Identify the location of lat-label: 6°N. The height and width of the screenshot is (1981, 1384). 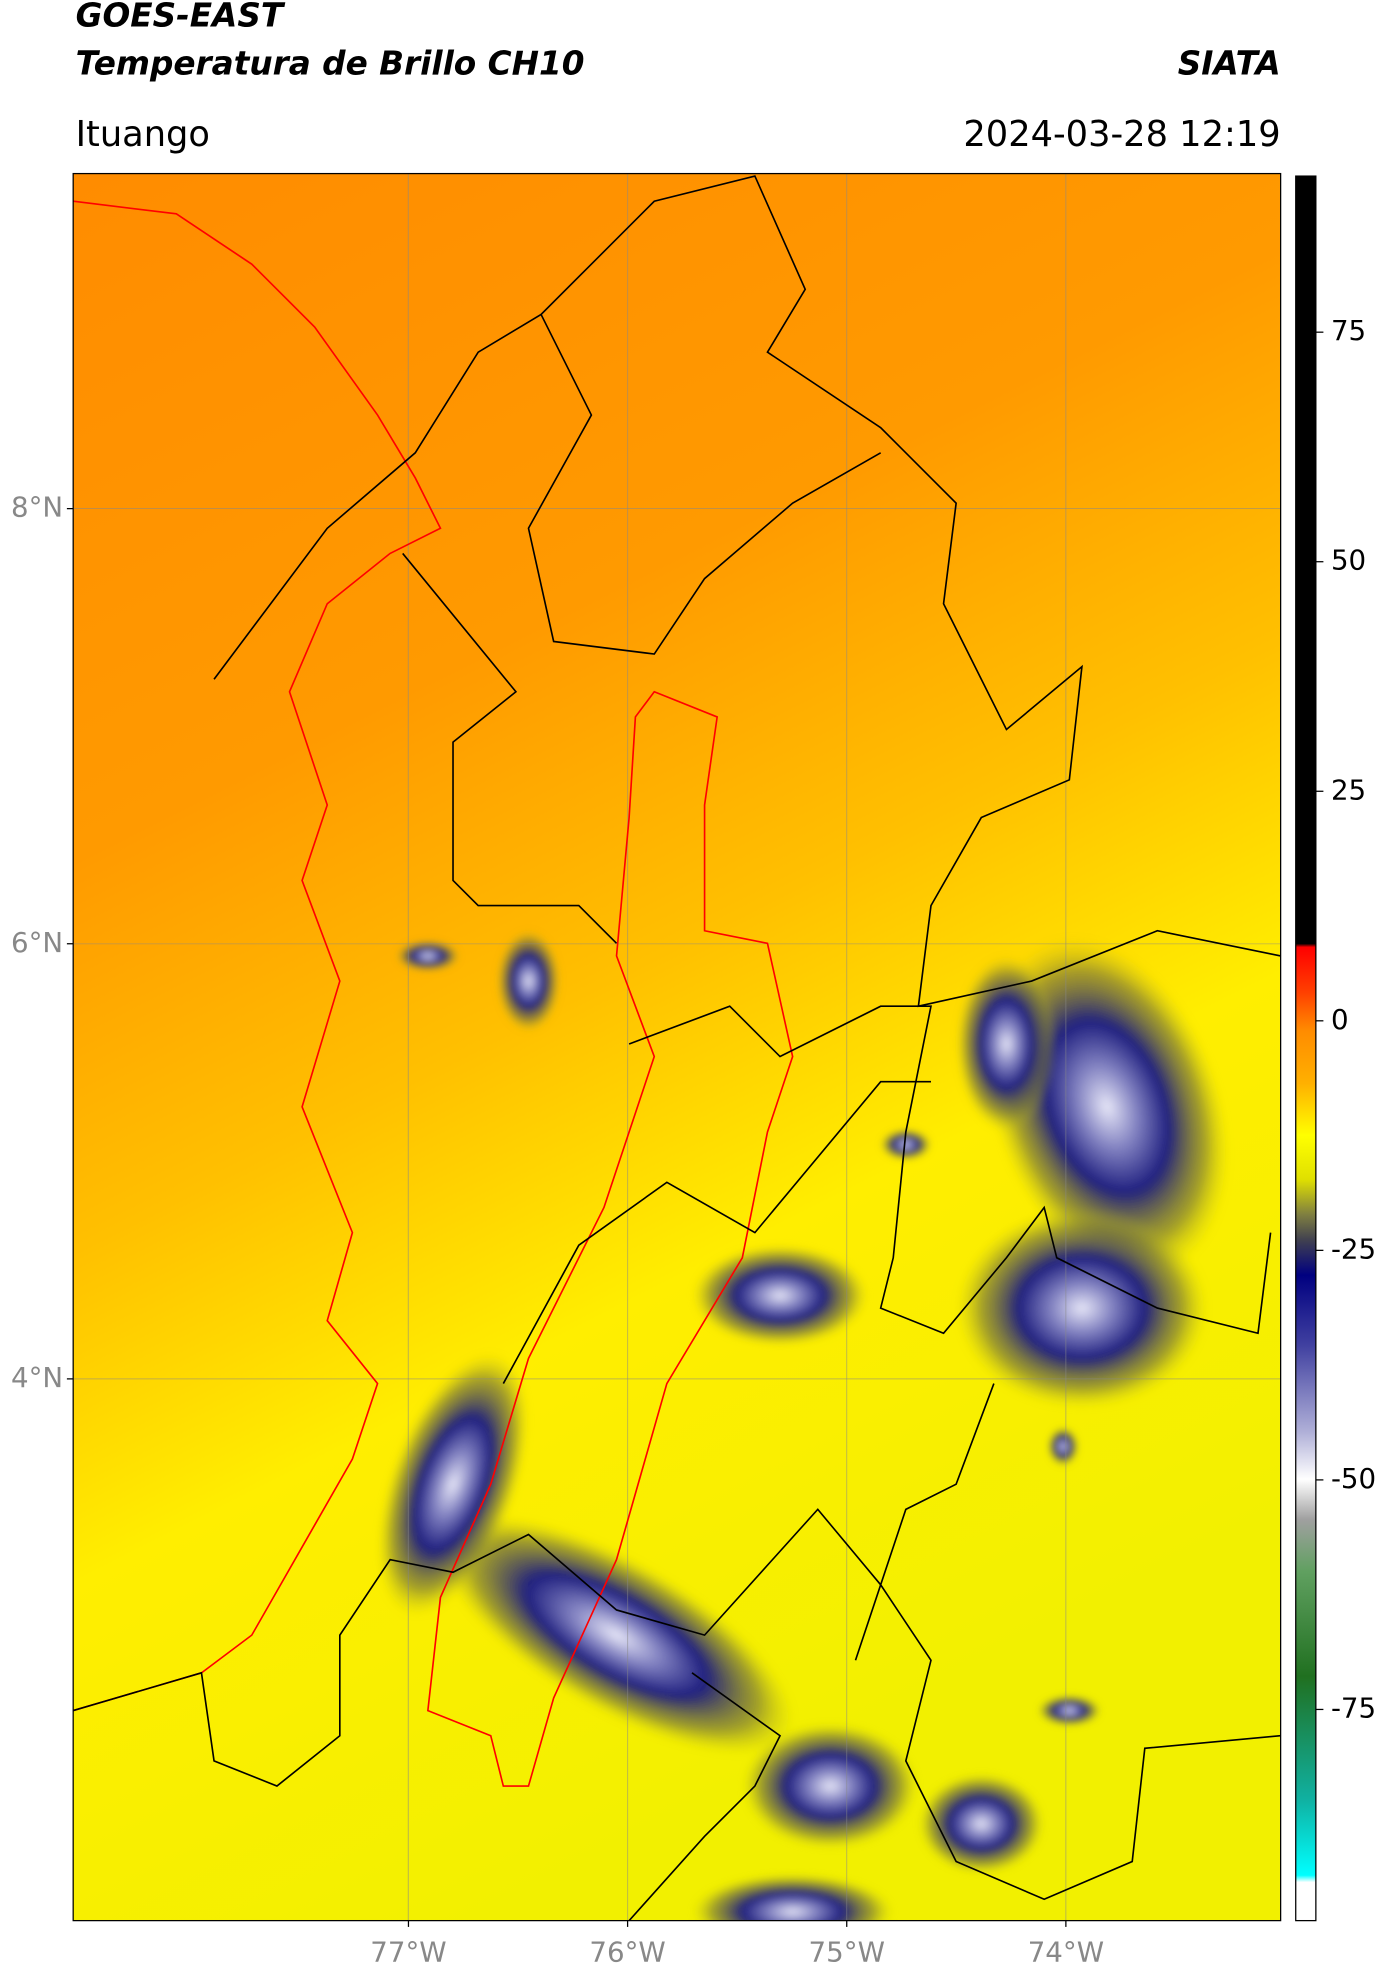
(37, 942).